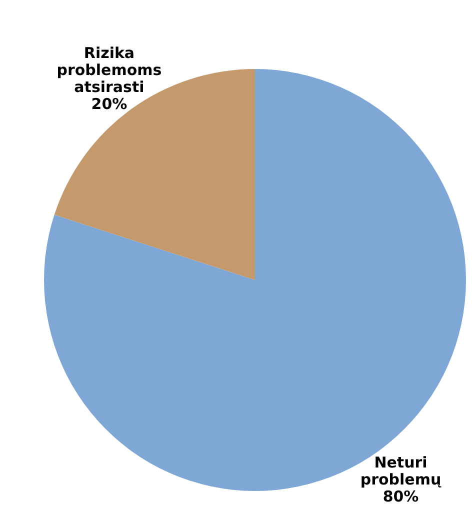  What do you see at coordinates (401, 471) in the screenshot?
I see `slice-label: Neturi problemų` at bounding box center [401, 471].